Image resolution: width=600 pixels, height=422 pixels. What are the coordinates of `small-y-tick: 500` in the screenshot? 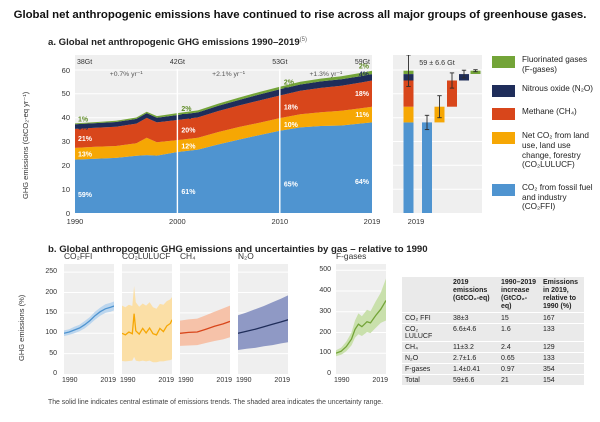 It's located at (325, 270).